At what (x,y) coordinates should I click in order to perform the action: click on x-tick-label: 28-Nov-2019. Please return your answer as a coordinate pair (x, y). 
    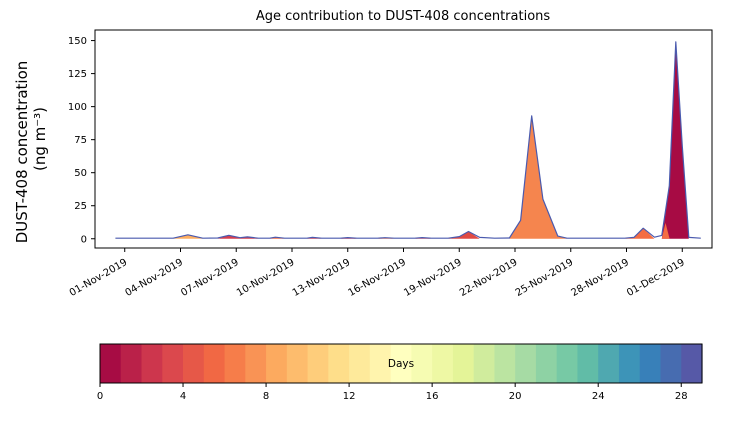
    Looking at the image, I should click on (600, 278).